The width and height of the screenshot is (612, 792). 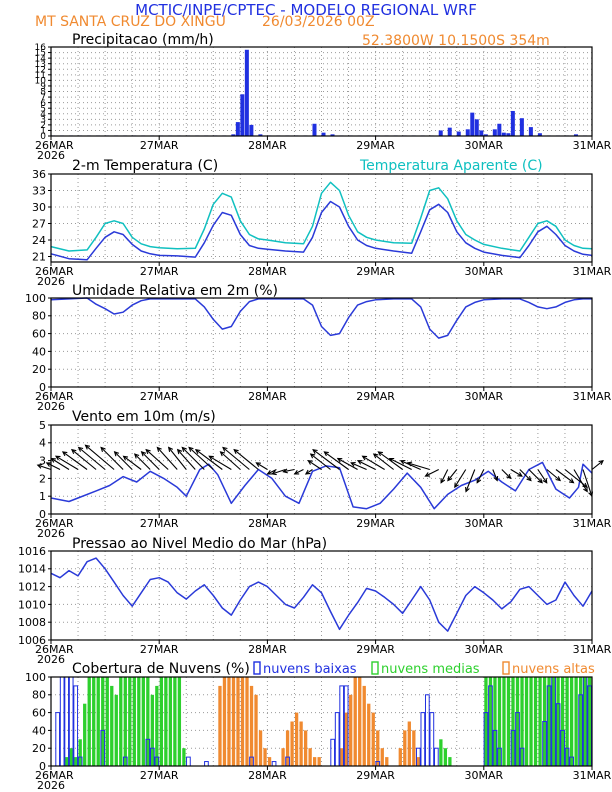 I want to click on temperature-title: 2-m Temperatura (C), so click(x=145, y=166).